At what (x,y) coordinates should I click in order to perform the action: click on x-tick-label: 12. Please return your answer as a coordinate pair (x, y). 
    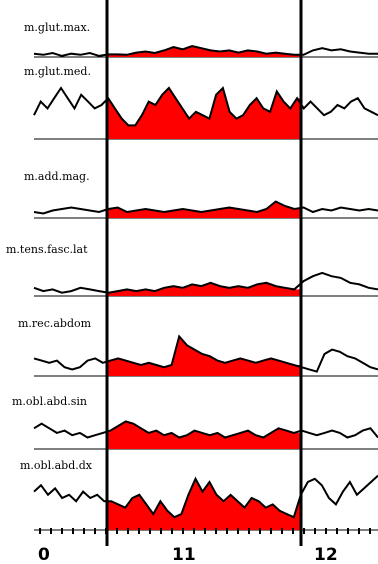
    Looking at the image, I should click on (326, 554).